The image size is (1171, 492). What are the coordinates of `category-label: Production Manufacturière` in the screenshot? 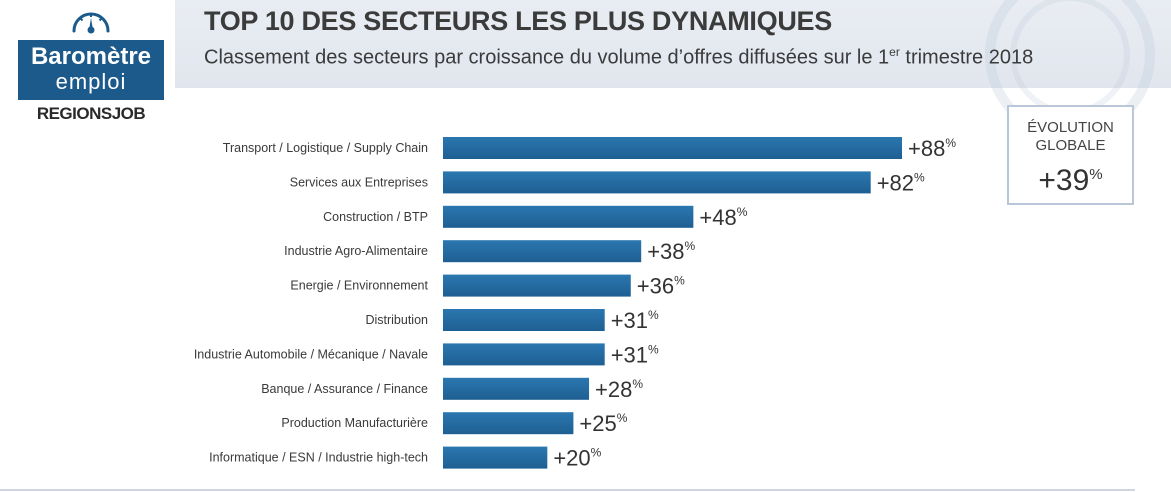 It's located at (354, 423).